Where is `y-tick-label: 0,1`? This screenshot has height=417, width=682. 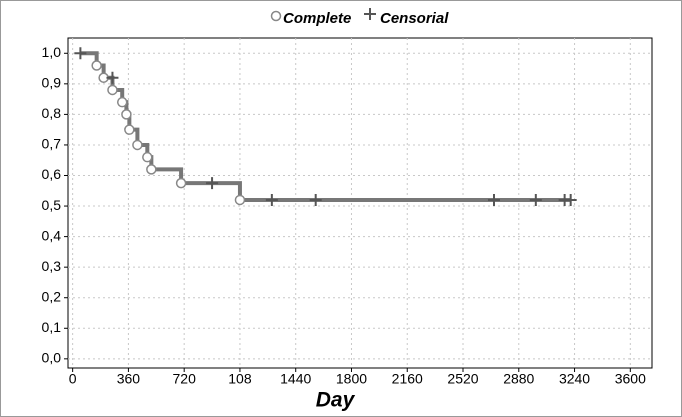 y-tick-label: 0,1 is located at coordinates (52, 327).